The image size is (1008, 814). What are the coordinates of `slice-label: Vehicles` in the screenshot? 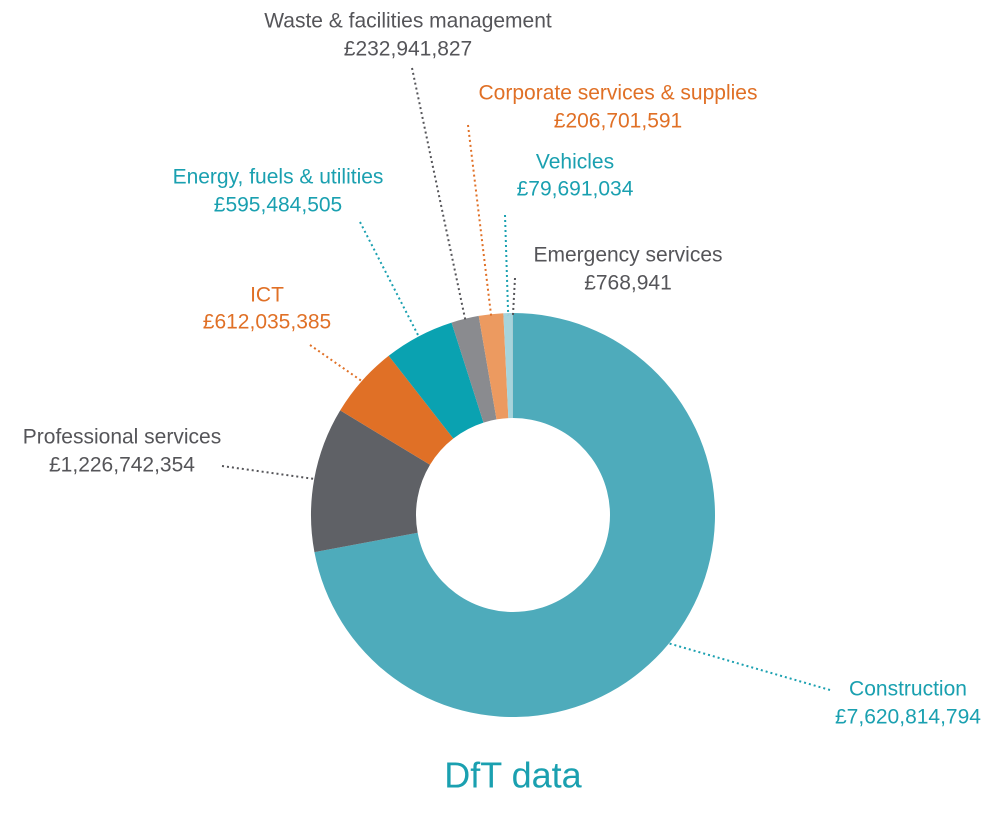 It's located at (575, 162).